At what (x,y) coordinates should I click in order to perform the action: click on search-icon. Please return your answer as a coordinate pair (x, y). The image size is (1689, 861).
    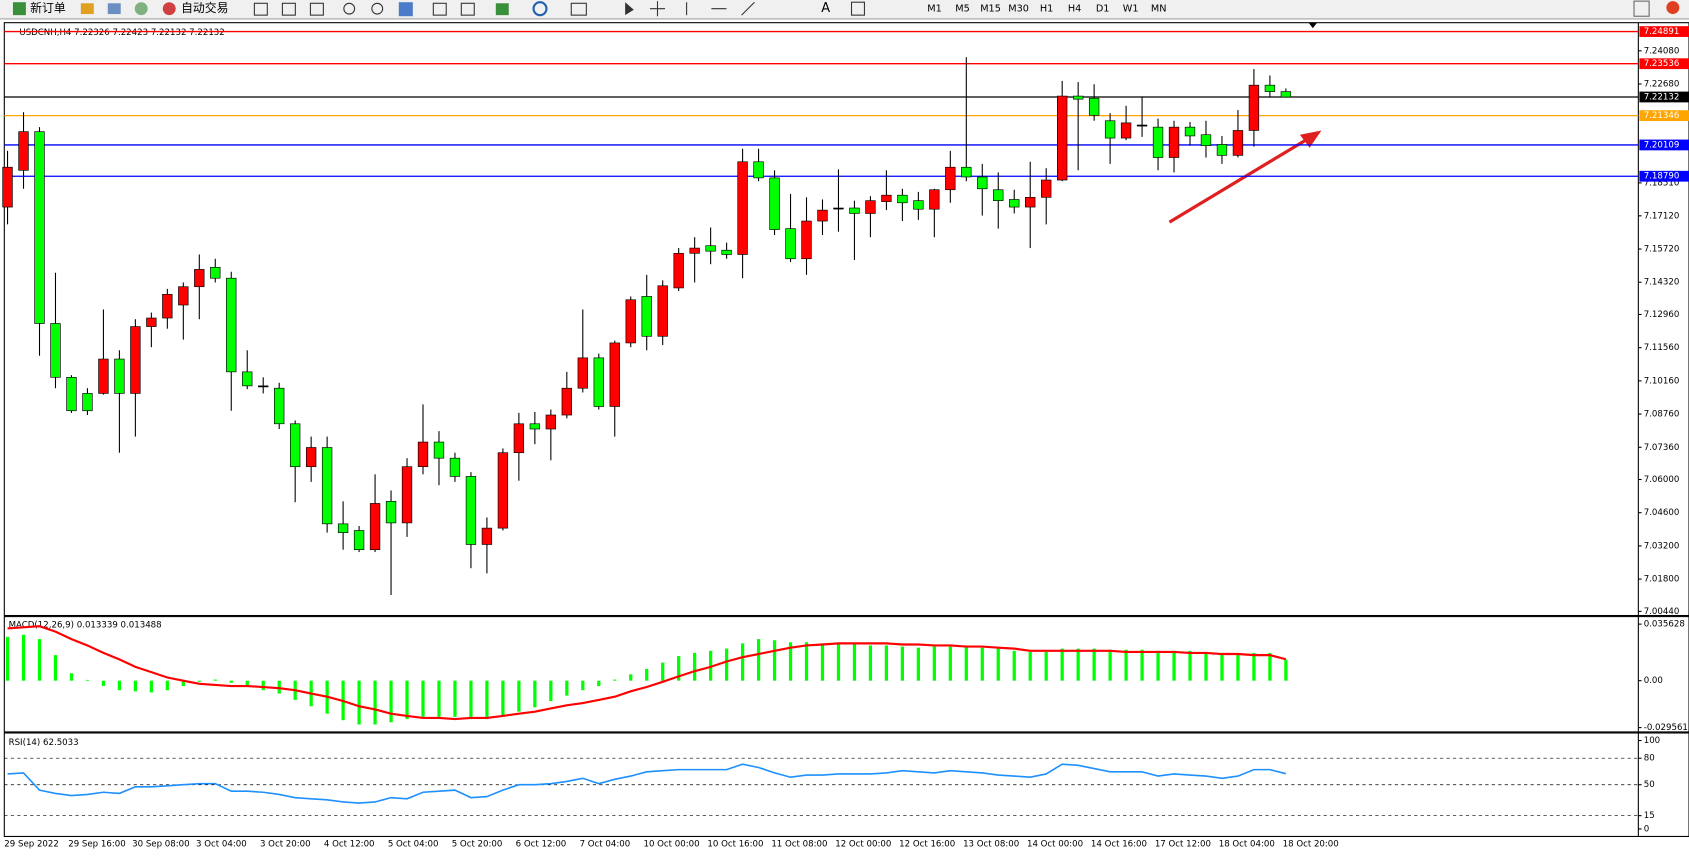
    Looking at the image, I should click on (1641, 8).